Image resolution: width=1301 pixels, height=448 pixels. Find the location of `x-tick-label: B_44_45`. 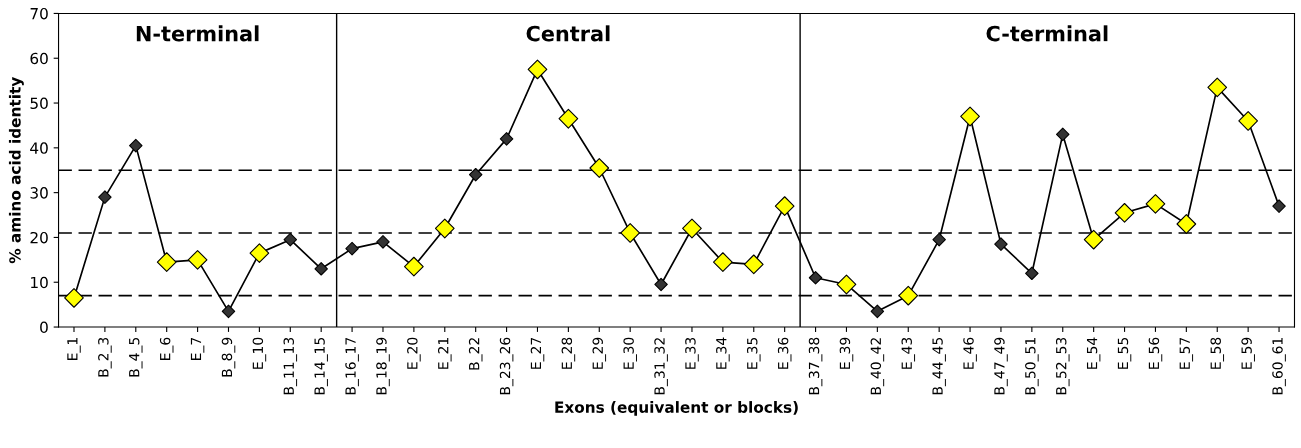

x-tick-label: B_44_45 is located at coordinates (939, 366).